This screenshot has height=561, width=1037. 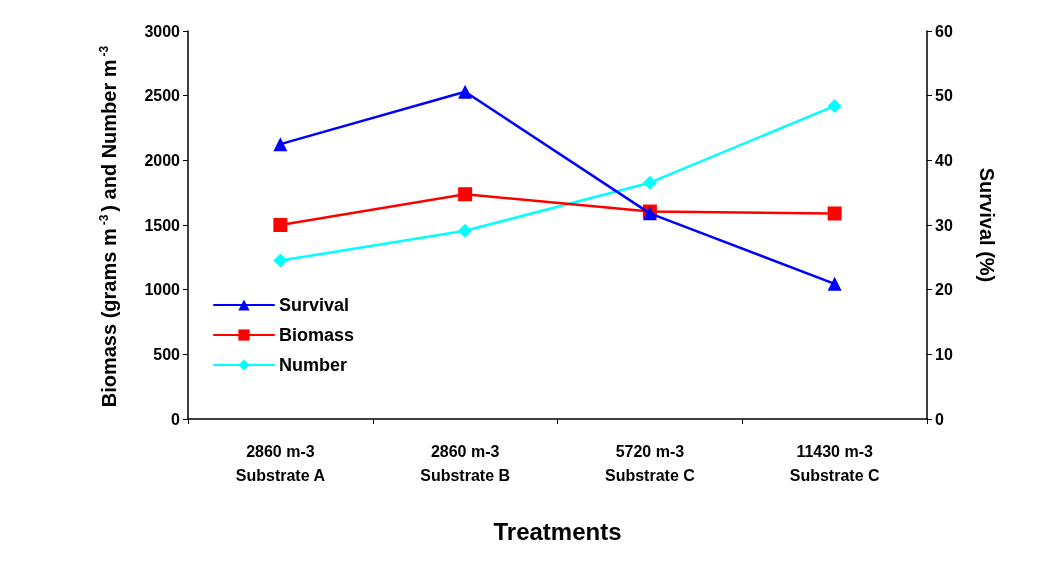 What do you see at coordinates (834, 463) in the screenshot?
I see `x-tick-label: 11430 m-3 Substrate C` at bounding box center [834, 463].